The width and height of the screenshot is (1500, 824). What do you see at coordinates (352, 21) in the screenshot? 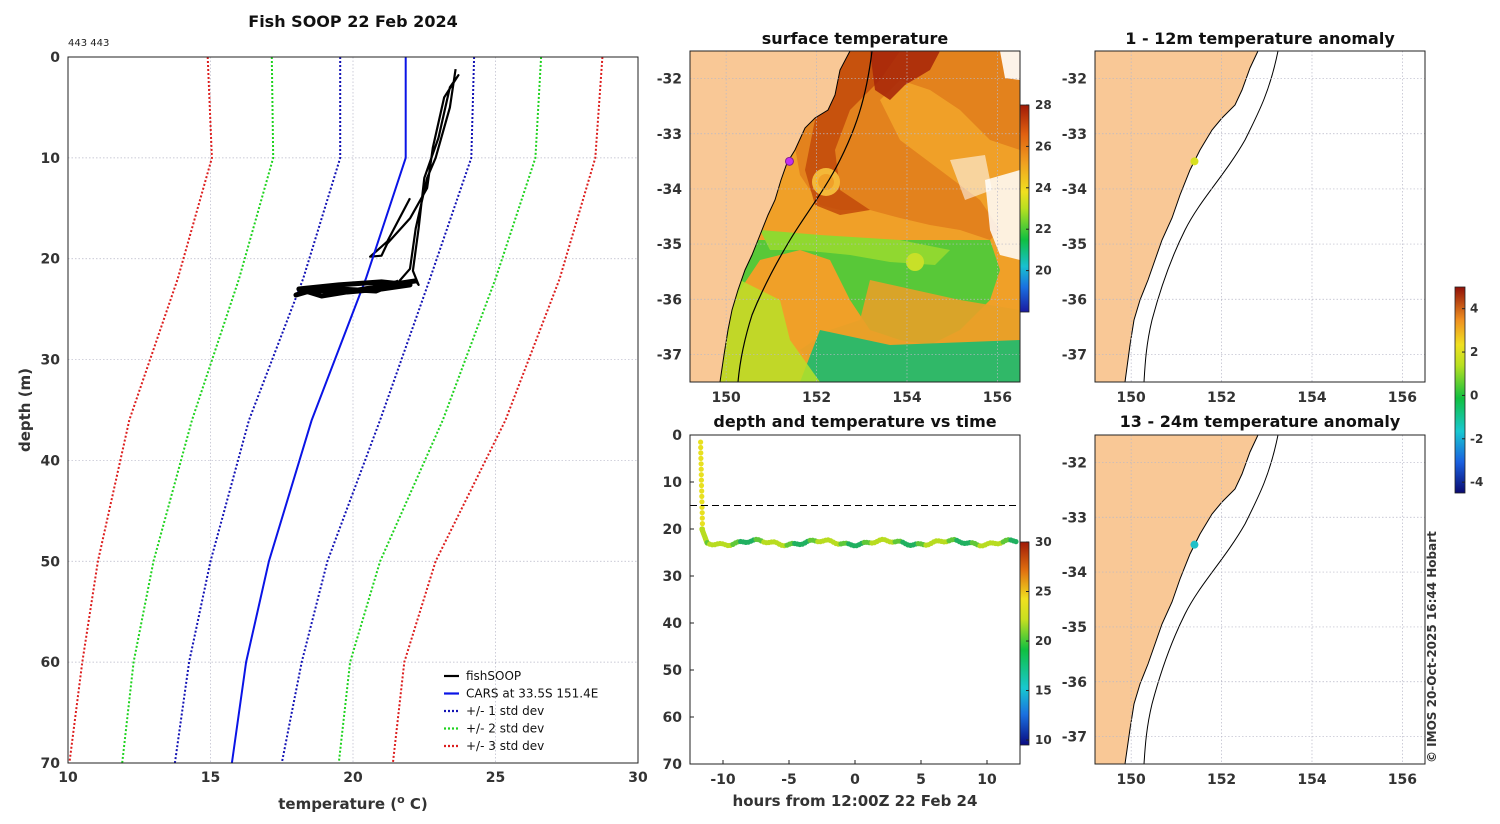
I see `main-title: Fish SOOP 22 Feb 2024` at bounding box center [352, 21].